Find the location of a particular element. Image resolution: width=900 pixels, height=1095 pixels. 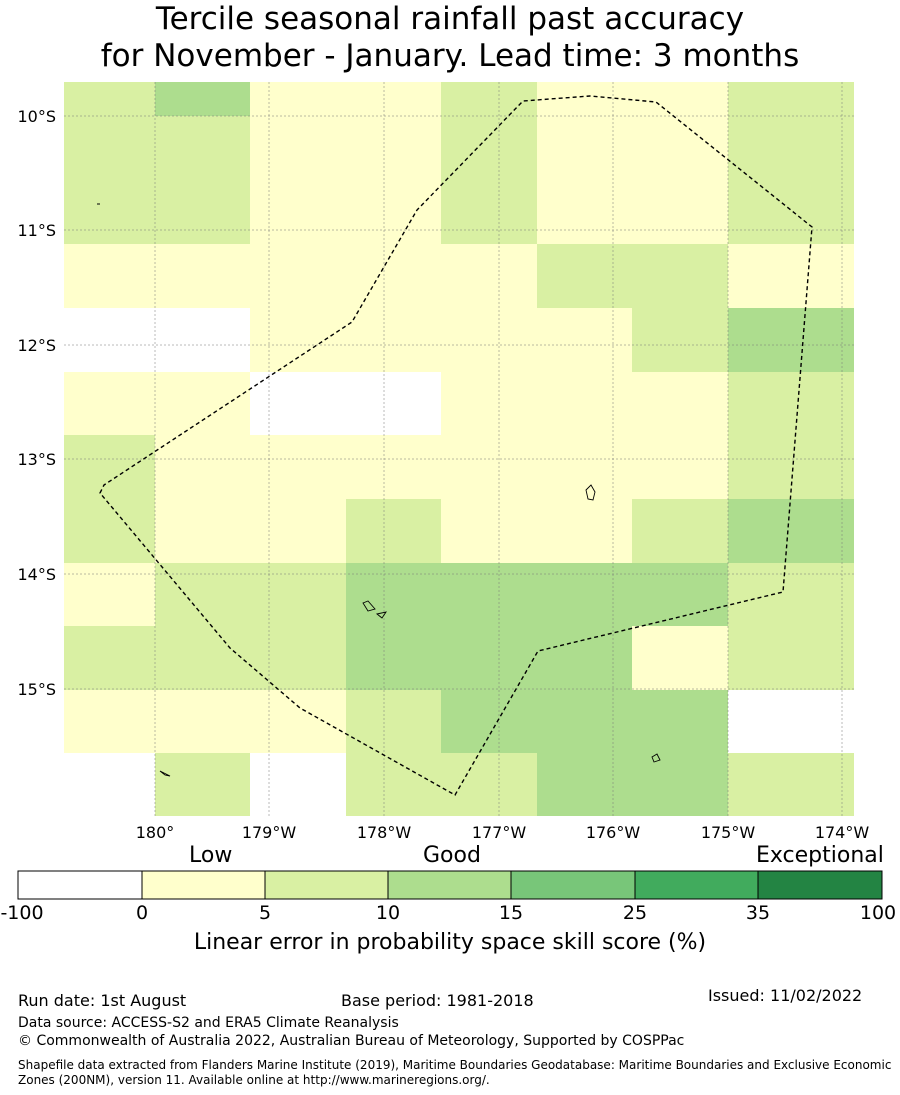

base-period: Base period: 1981-2018 is located at coordinates (437, 1000).